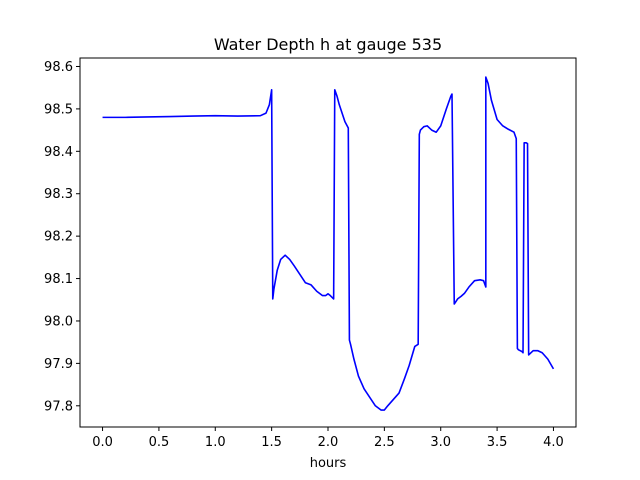 The image size is (640, 480). What do you see at coordinates (58, 152) in the screenshot?
I see `y-tick-label: 98.4` at bounding box center [58, 152].